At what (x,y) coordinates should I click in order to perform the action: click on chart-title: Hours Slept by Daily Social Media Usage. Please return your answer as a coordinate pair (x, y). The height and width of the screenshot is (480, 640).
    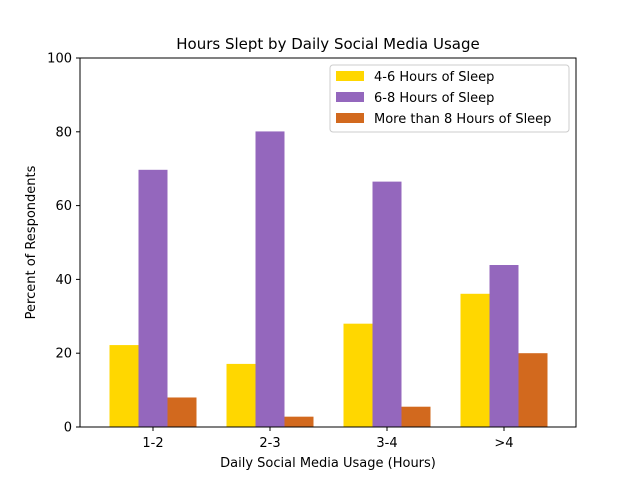
    Looking at the image, I should click on (328, 44).